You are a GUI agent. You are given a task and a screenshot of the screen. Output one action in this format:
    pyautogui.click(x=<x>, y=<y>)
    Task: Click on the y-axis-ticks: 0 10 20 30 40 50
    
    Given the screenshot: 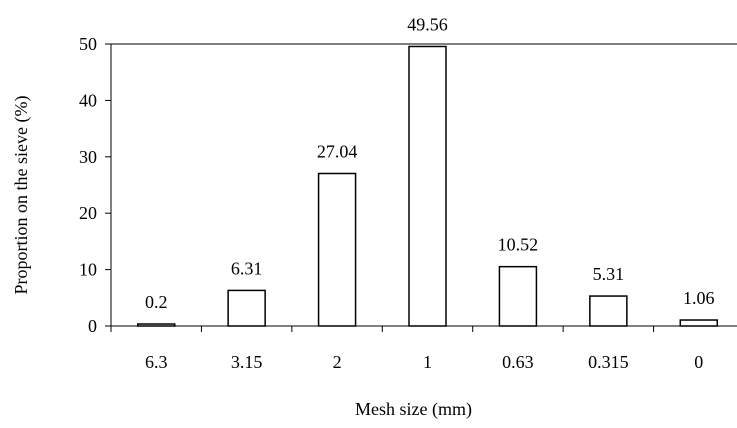 What is the action you would take?
    pyautogui.click(x=95, y=185)
    